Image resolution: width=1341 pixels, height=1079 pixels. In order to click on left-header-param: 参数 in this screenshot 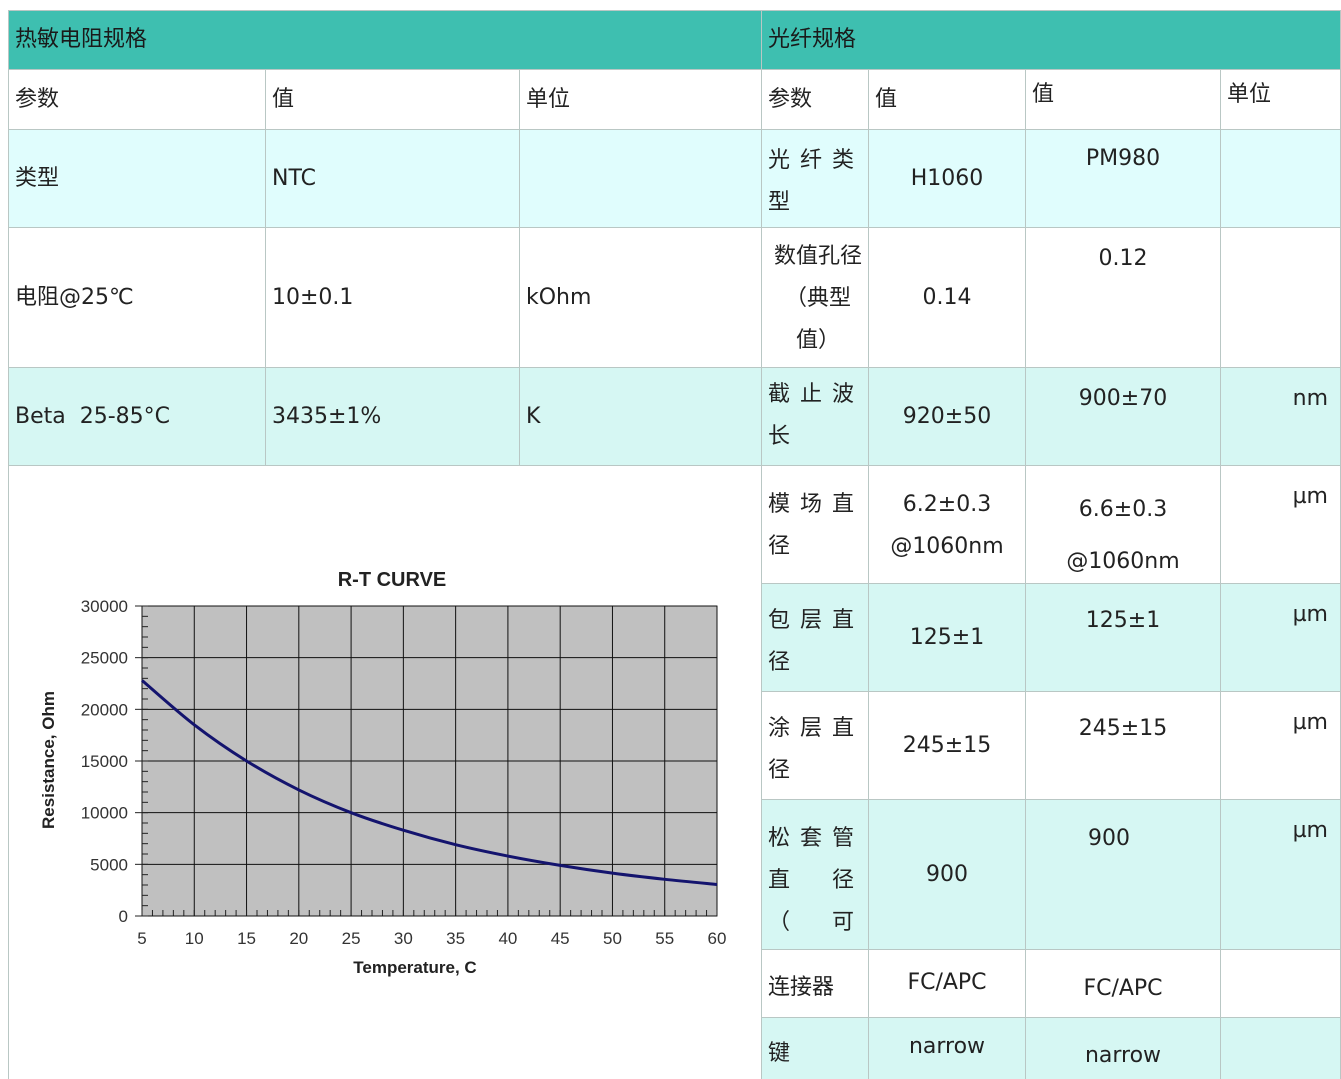, I will do `click(137, 100)`.